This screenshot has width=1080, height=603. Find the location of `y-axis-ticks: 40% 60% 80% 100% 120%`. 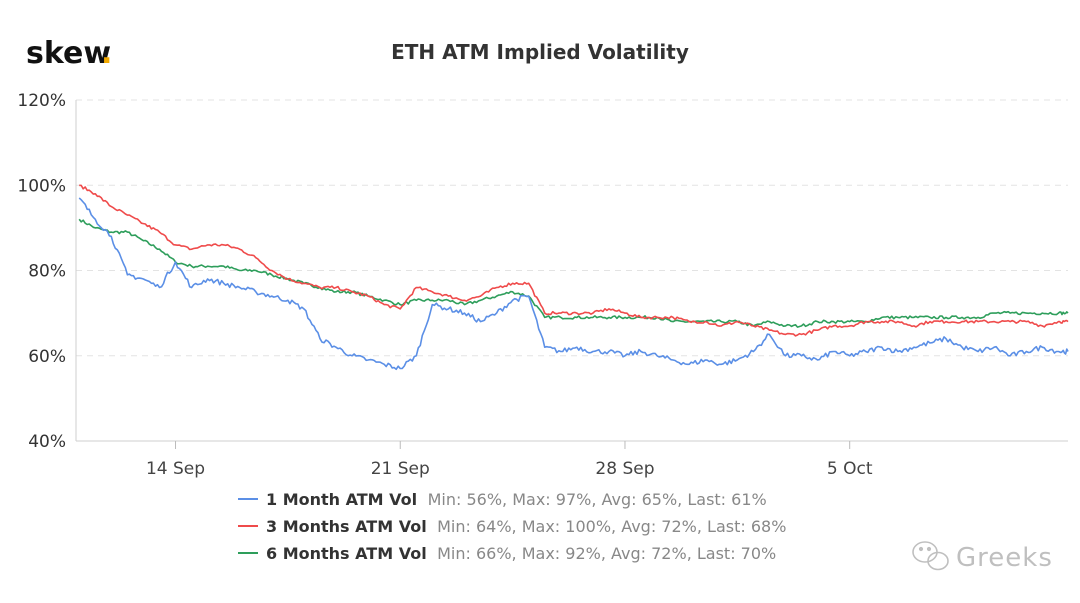

y-axis-ticks: 40% 60% 80% 100% 120% is located at coordinates (41, 271).